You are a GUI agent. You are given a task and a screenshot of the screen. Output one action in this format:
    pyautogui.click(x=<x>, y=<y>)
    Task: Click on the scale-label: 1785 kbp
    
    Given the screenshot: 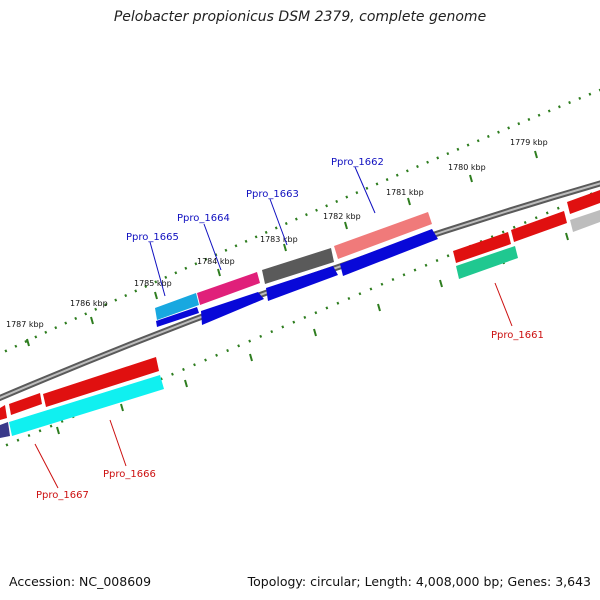 What is the action you would take?
    pyautogui.click(x=153, y=283)
    